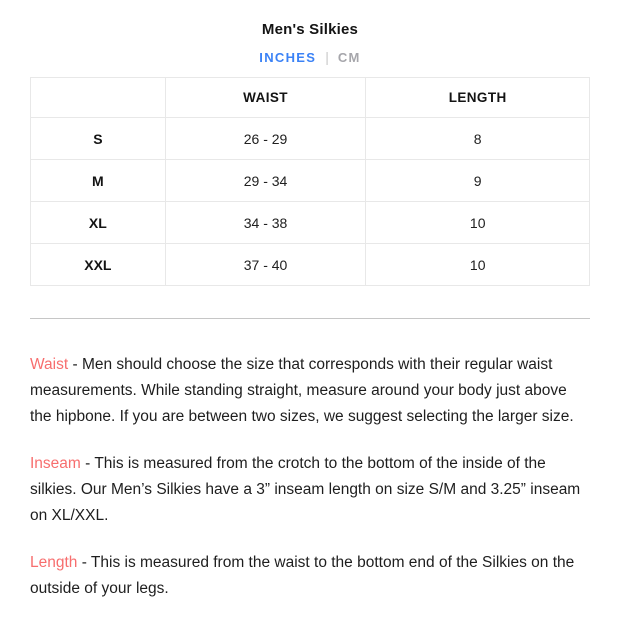 Image resolution: width=620 pixels, height=620 pixels. I want to click on col-header-size, so click(98, 97).